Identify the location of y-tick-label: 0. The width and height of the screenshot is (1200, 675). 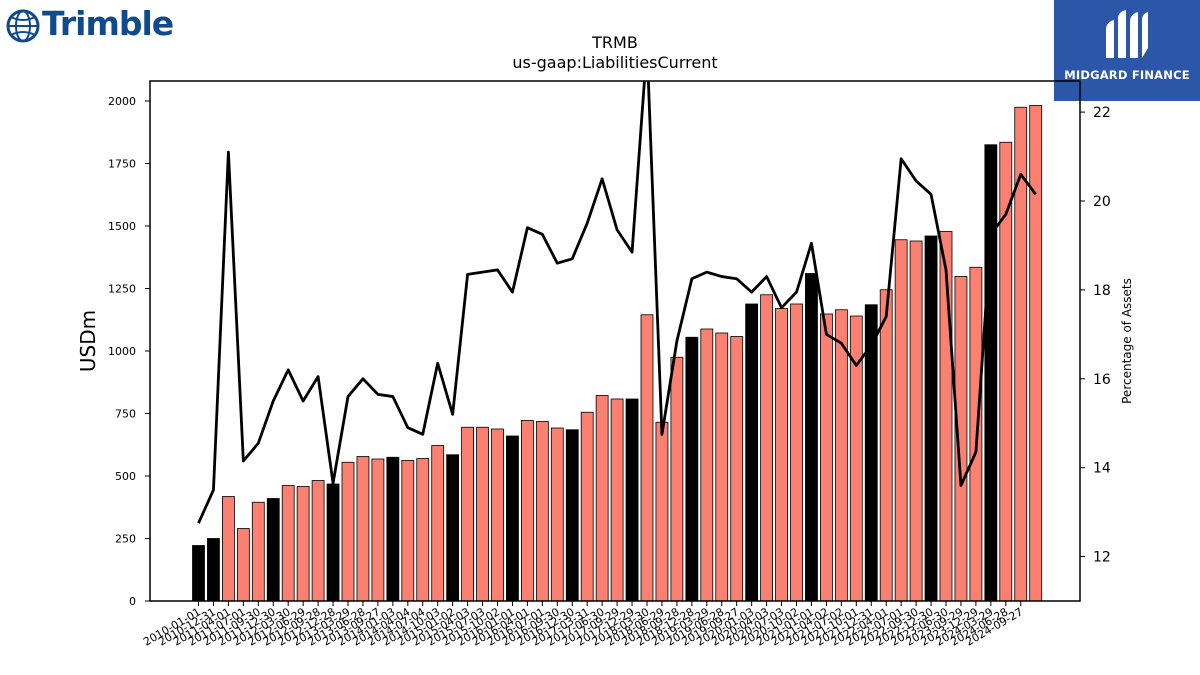
(132, 601).